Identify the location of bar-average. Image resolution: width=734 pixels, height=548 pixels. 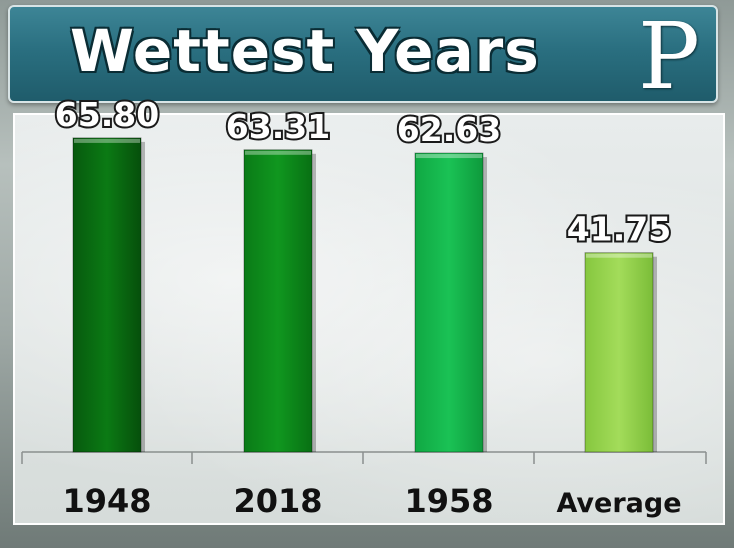
(619, 352).